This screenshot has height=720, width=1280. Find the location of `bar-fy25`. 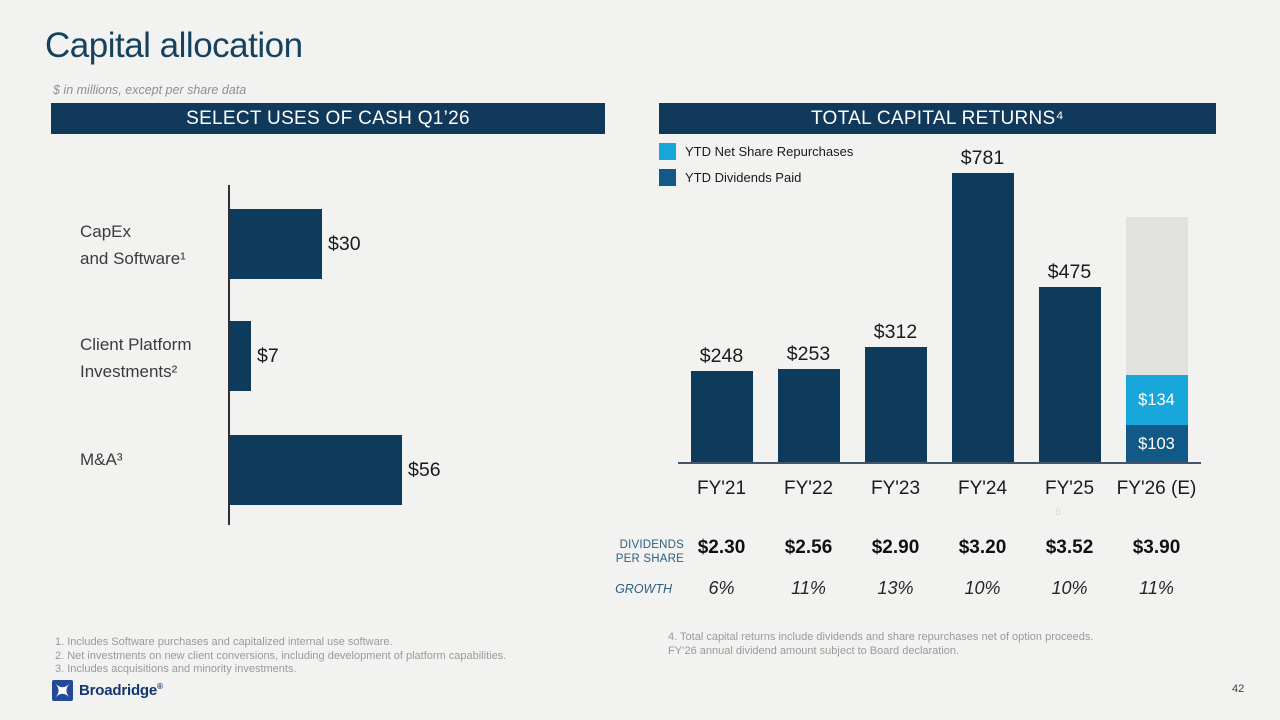

bar-fy25 is located at coordinates (1069, 375).